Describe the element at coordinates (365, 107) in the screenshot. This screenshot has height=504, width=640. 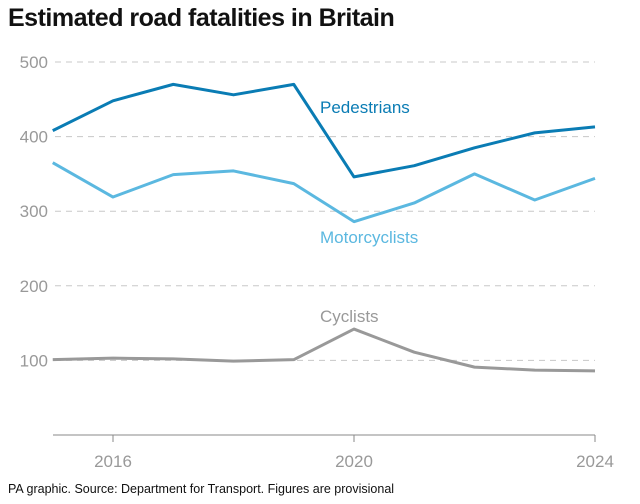
I see `series-label-pedestrians: Pedestrians` at that location.